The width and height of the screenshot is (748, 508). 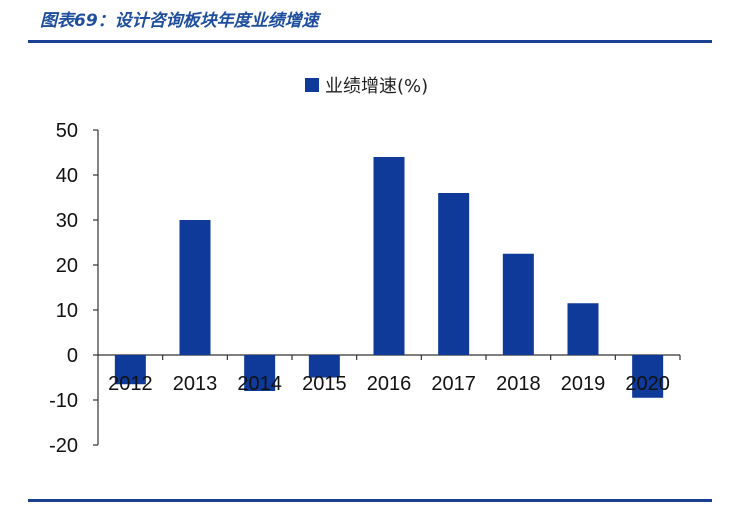 I want to click on figure-title: 图表69：设计咨询板块年度业绩增速, so click(x=179, y=21).